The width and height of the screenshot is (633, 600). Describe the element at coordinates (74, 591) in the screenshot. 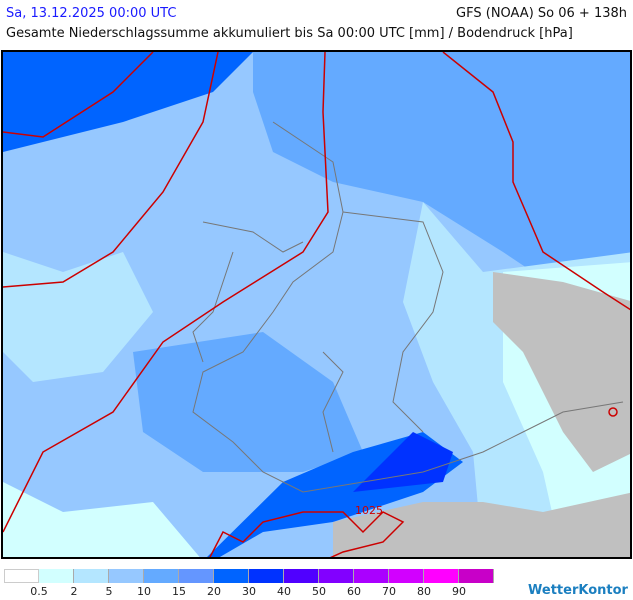

I see `legend-label: 2` at that location.